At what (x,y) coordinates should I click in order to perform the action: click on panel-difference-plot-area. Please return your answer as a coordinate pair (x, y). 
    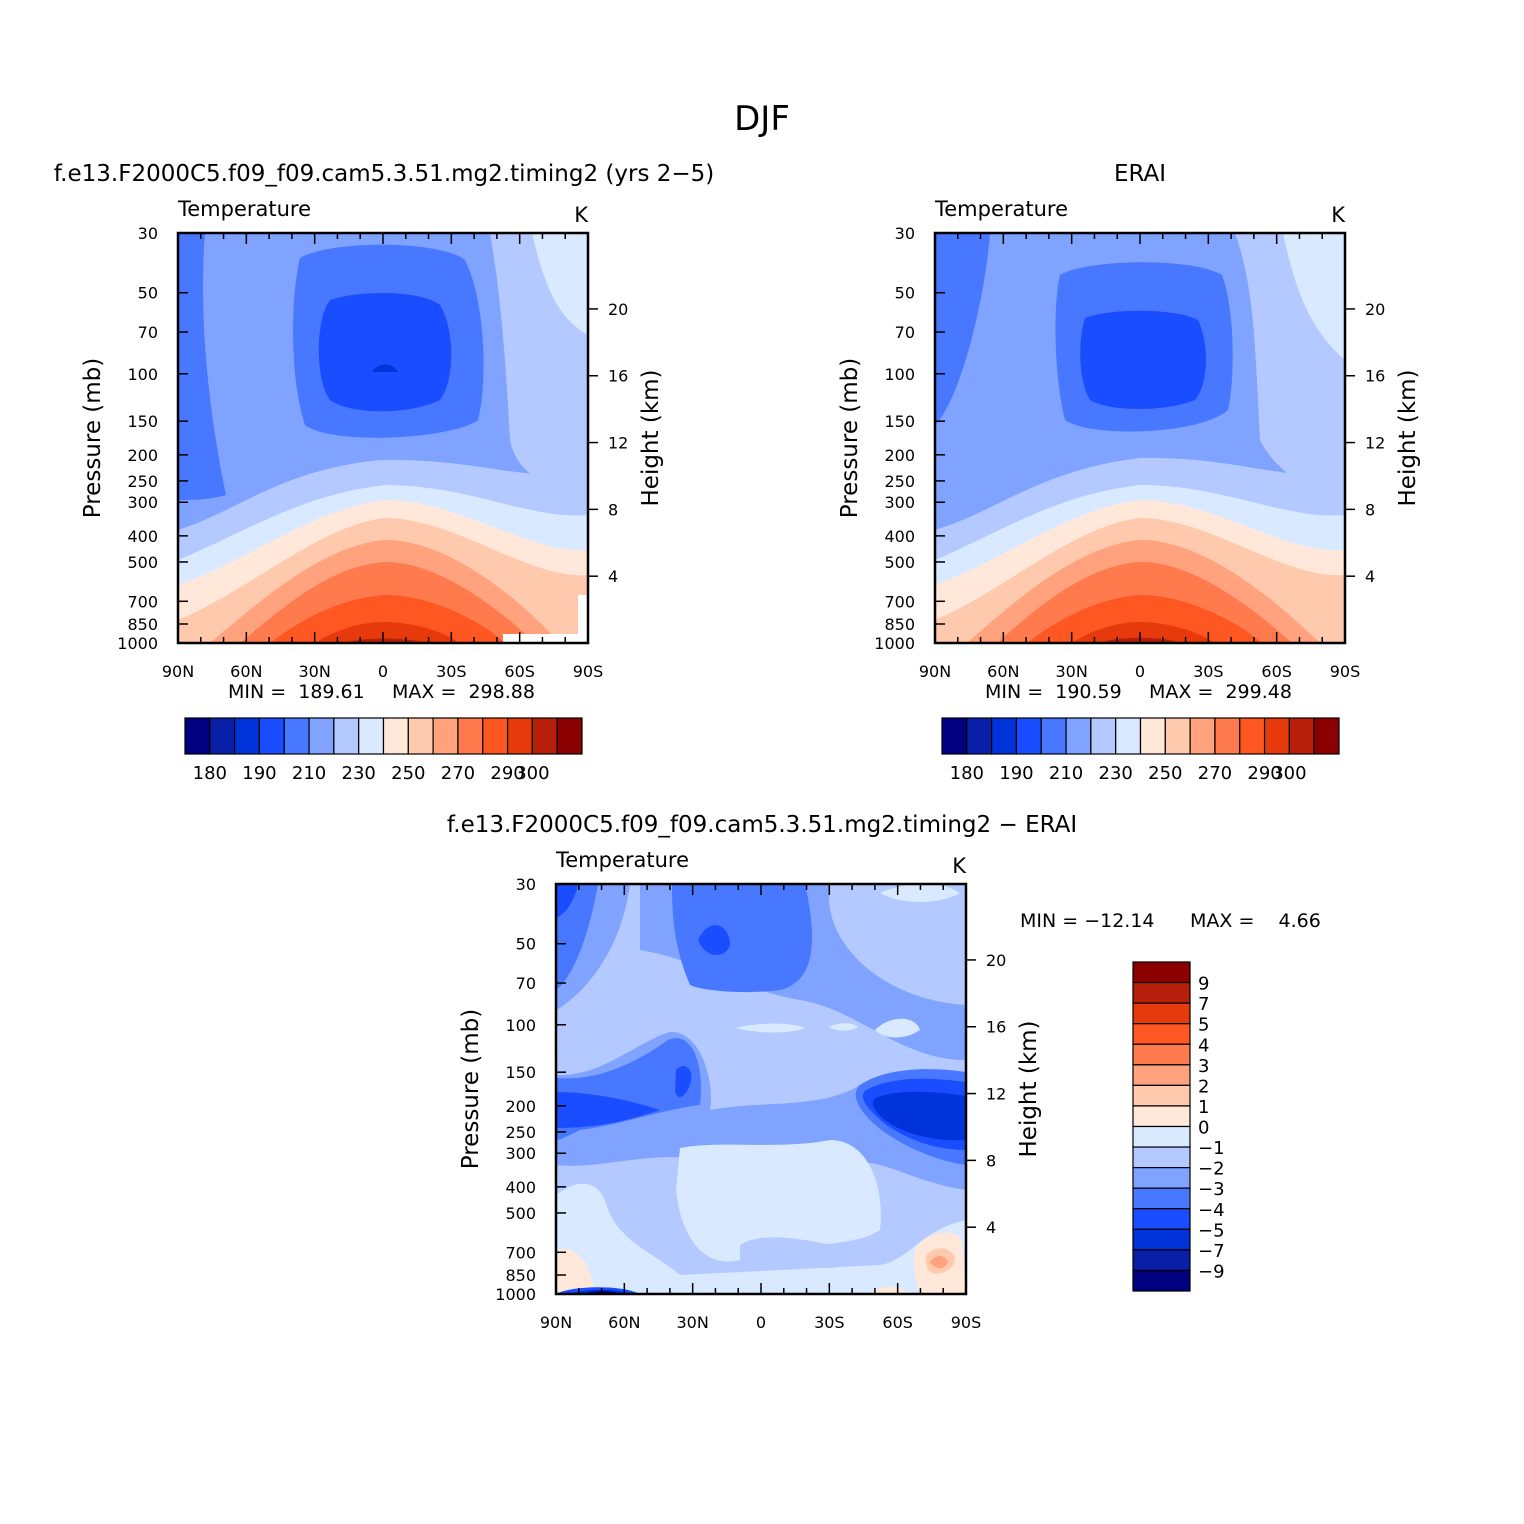
    Looking at the image, I should click on (761, 1089).